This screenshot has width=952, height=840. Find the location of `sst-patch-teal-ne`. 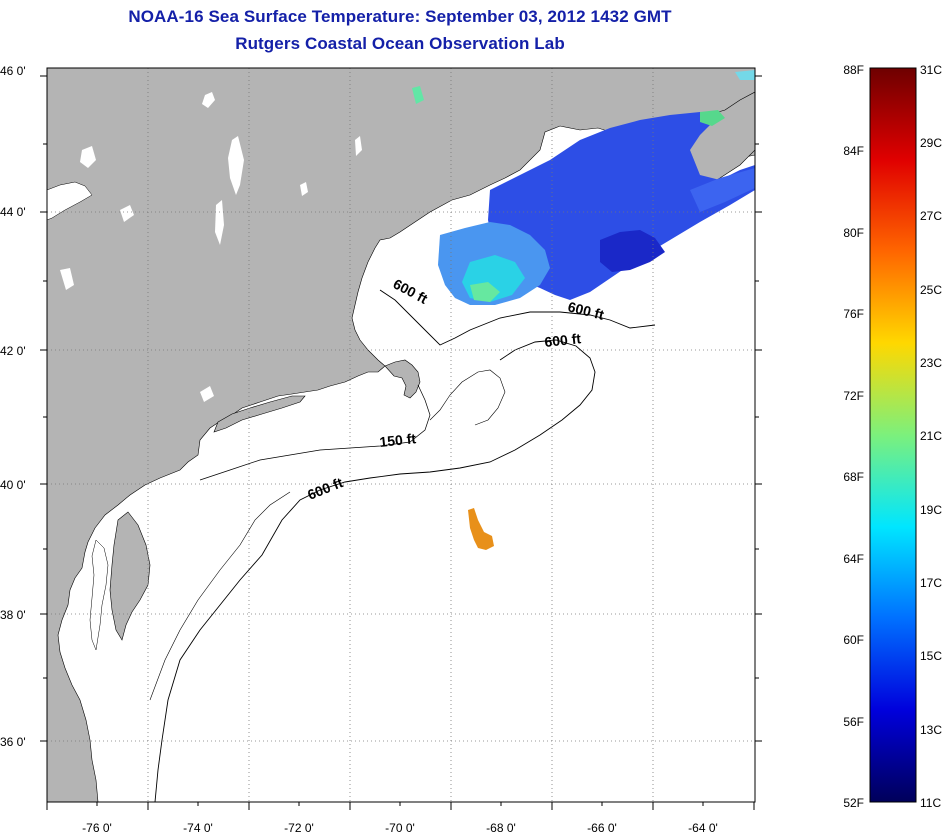

sst-patch-teal-ne is located at coordinates (745, 75).